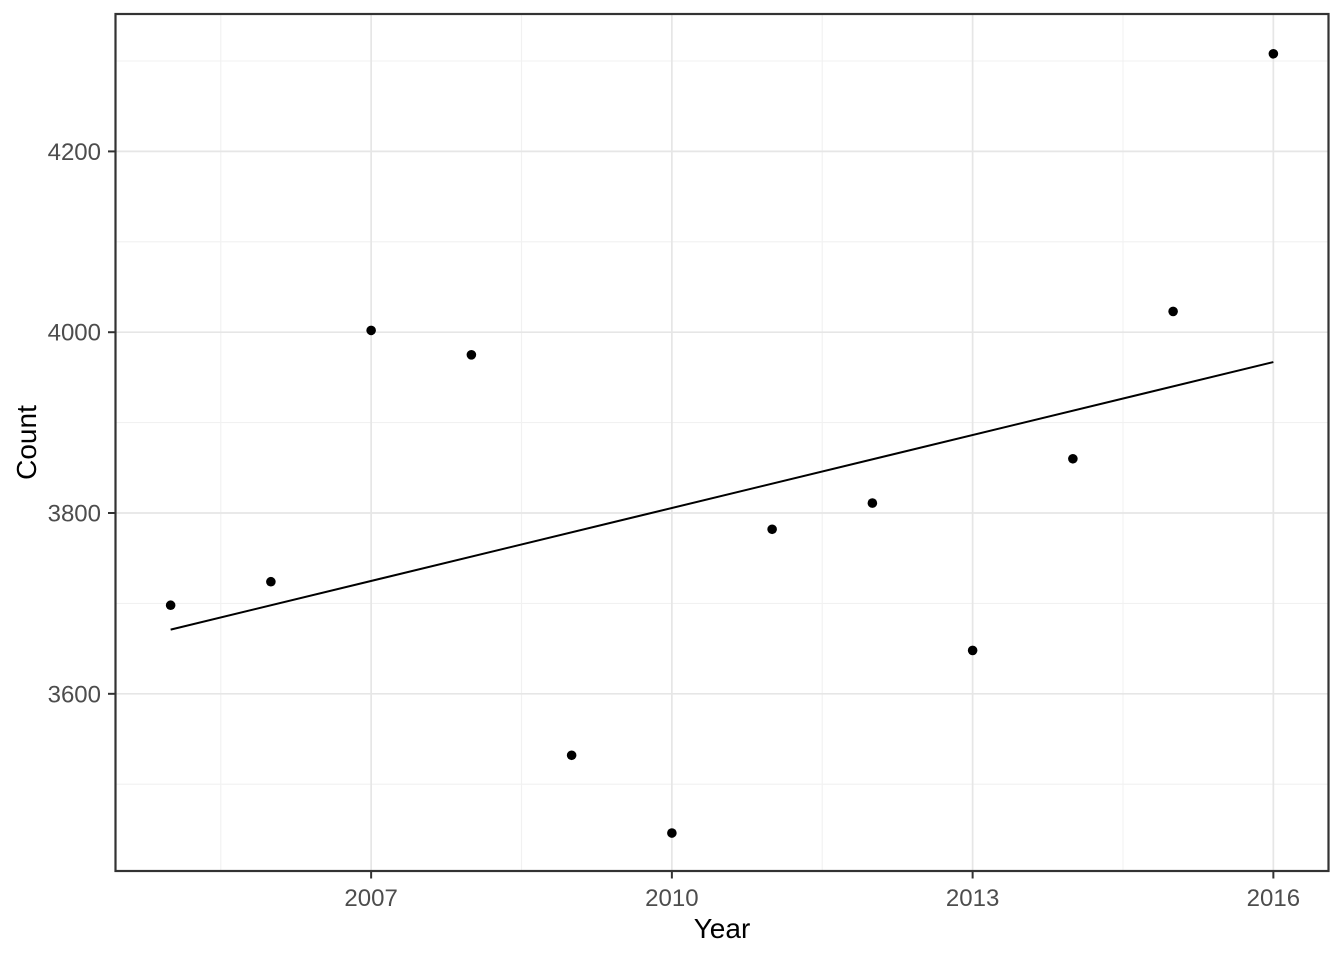 Image resolution: width=1344 pixels, height=960 pixels. What do you see at coordinates (74, 152) in the screenshot?
I see `y-tick-label-4200: 4200` at bounding box center [74, 152].